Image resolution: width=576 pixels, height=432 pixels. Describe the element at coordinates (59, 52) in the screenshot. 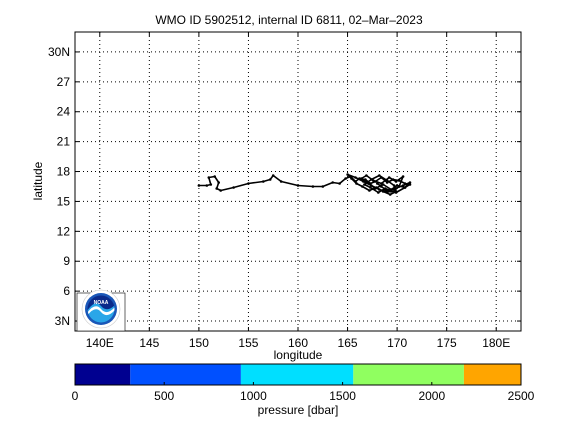

I see `y-tick-label: 30N` at that location.